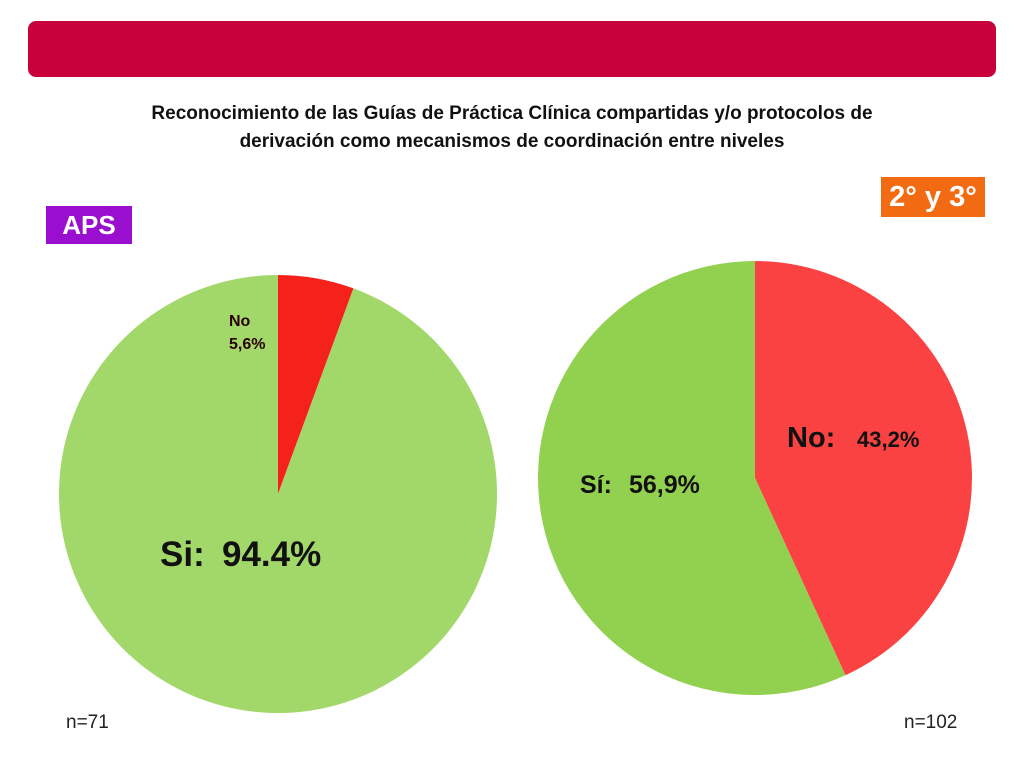 Image resolution: width=1024 pixels, height=768 pixels. Describe the element at coordinates (596, 485) in the screenshot. I see `secondary-si-label: Sí:` at that location.